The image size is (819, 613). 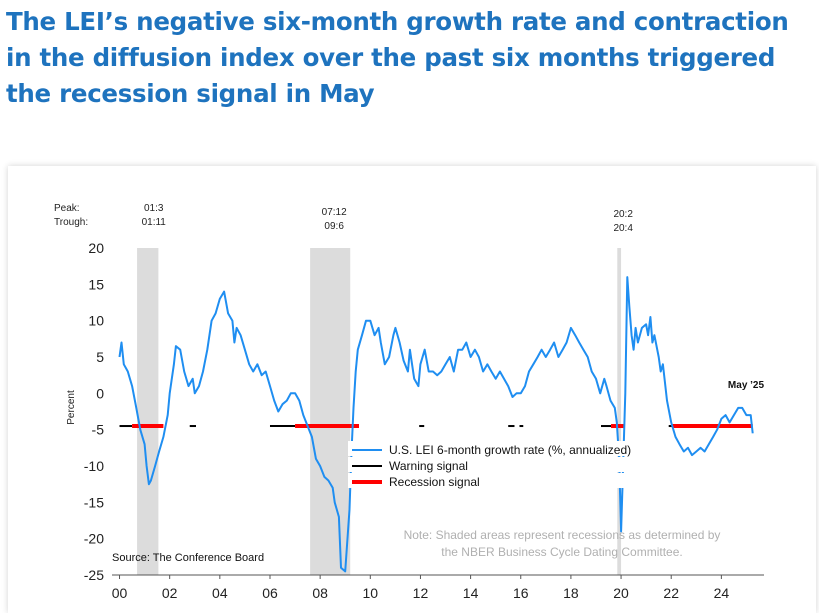 I want to click on peak-label: Peak:, so click(x=67, y=208).